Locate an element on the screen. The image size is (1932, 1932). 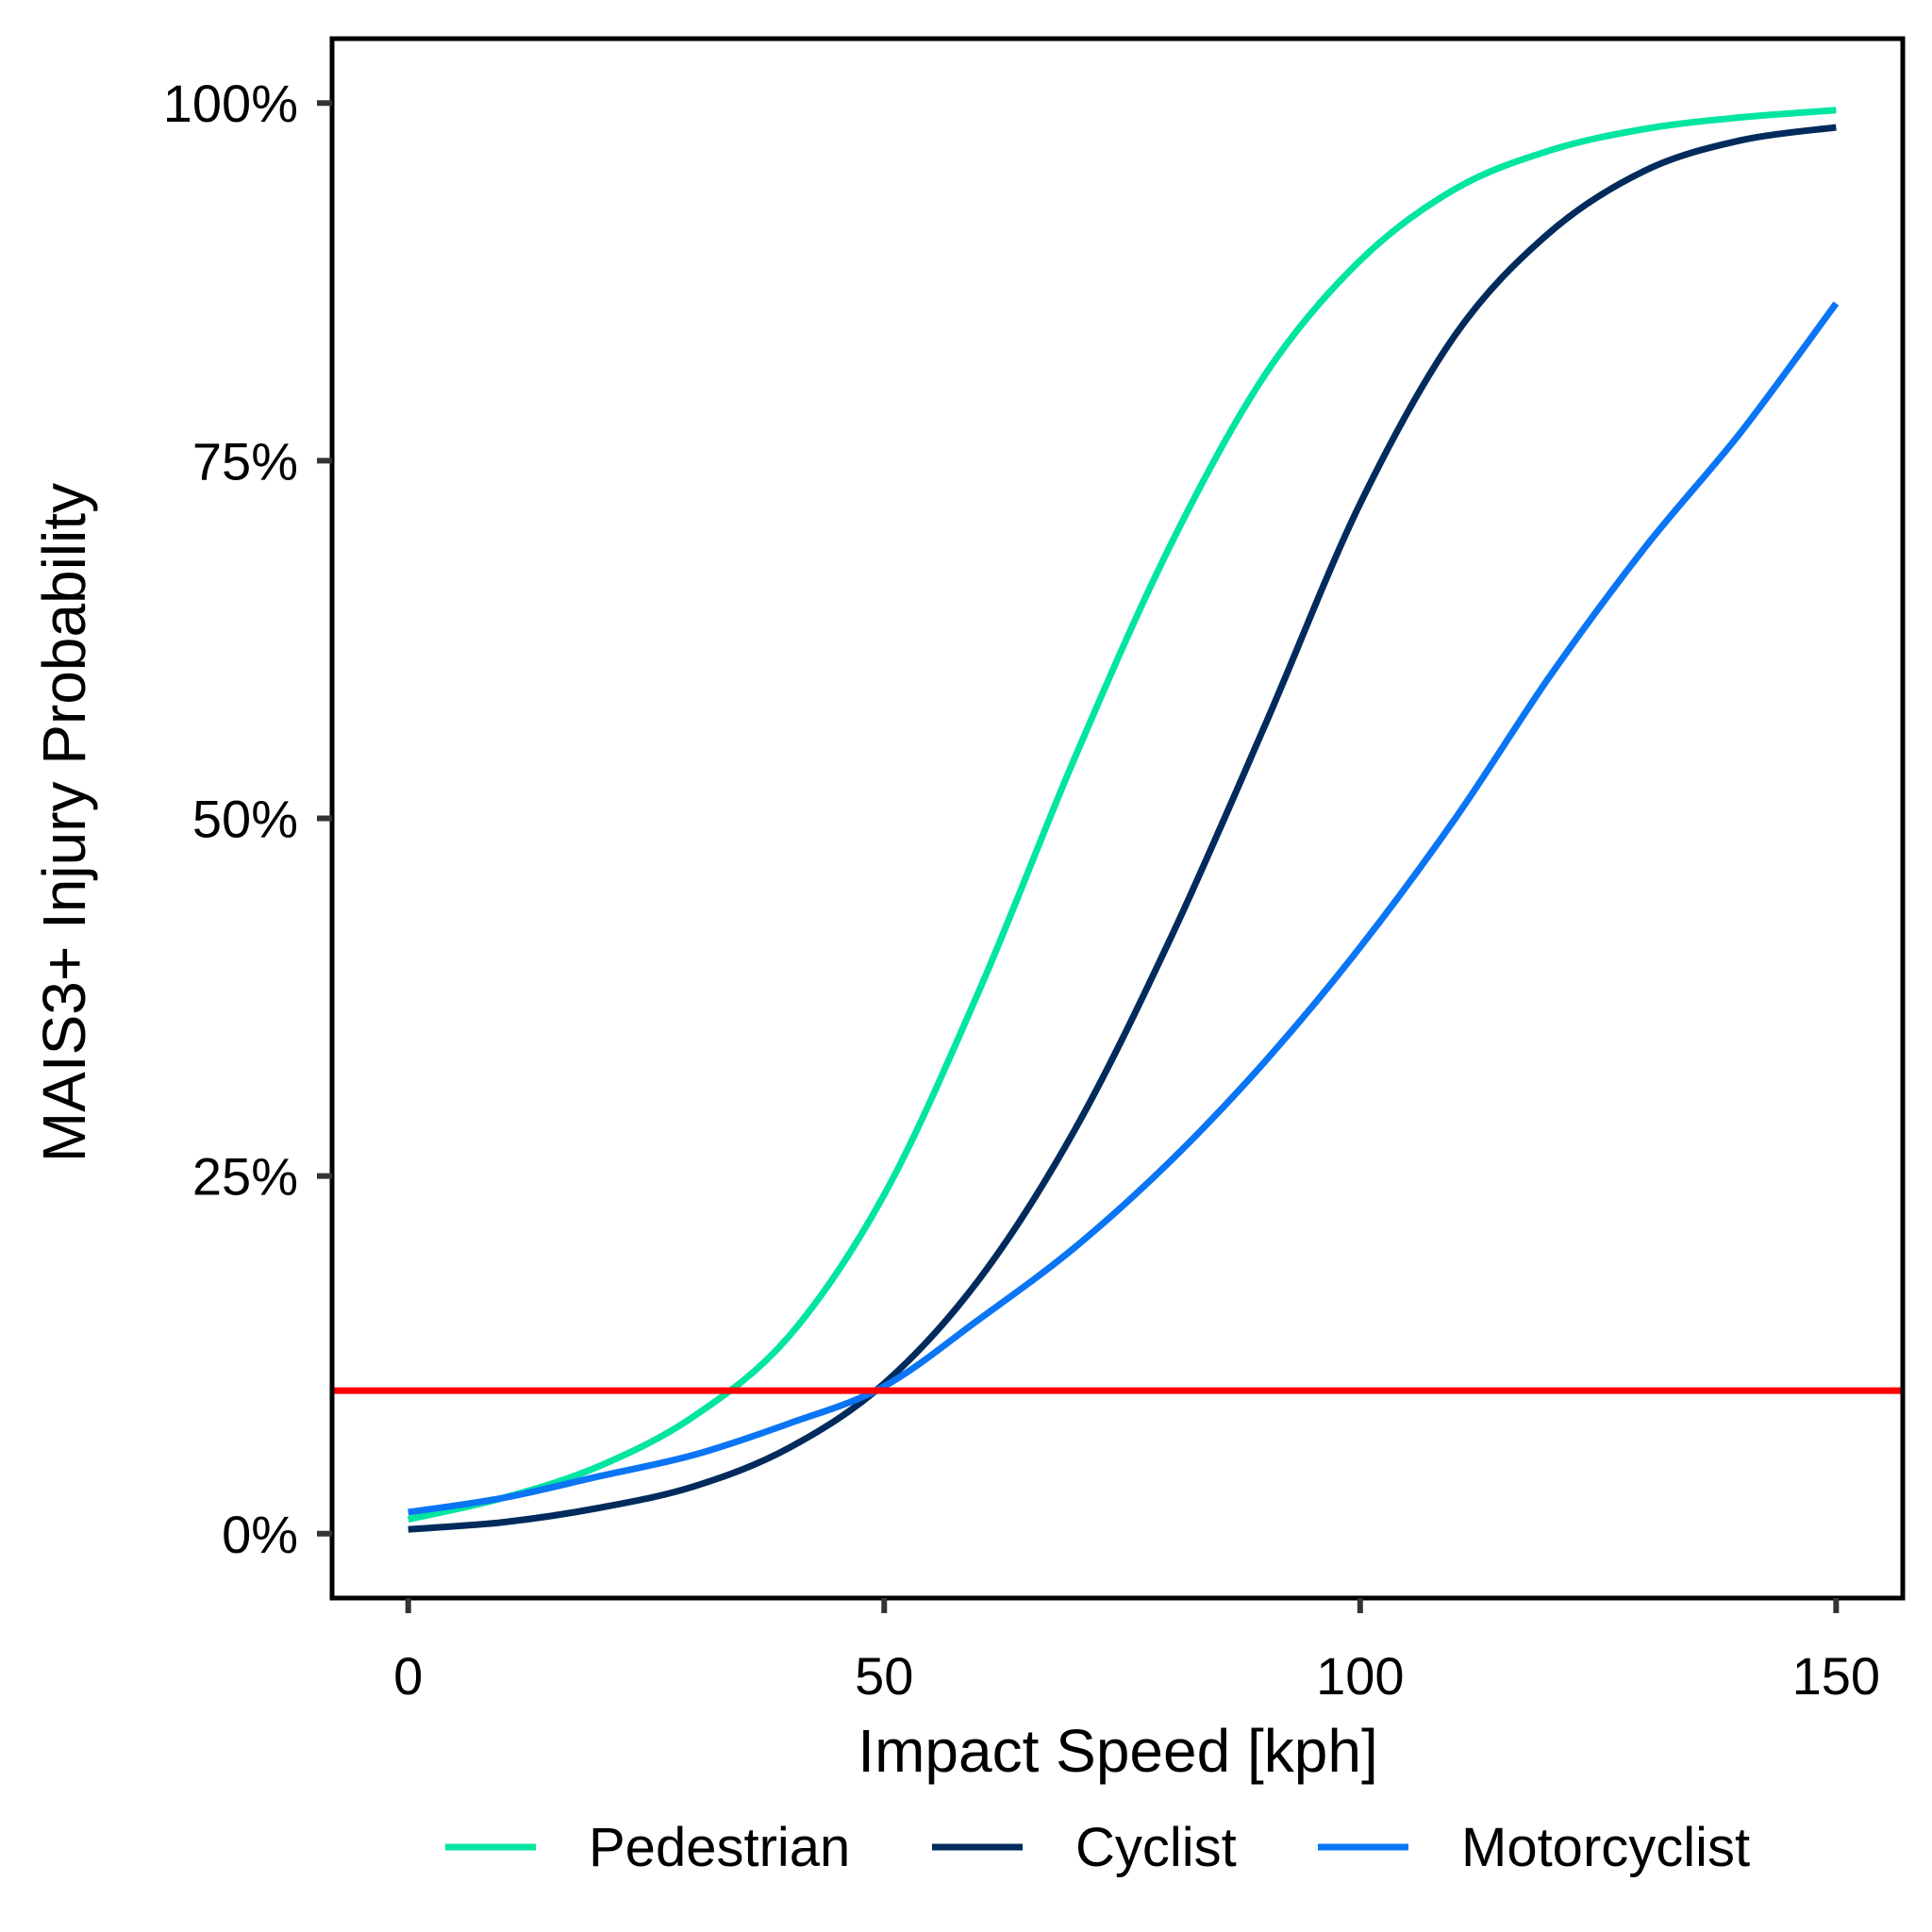
x-tick-label: 100 is located at coordinates (1360, 1676).